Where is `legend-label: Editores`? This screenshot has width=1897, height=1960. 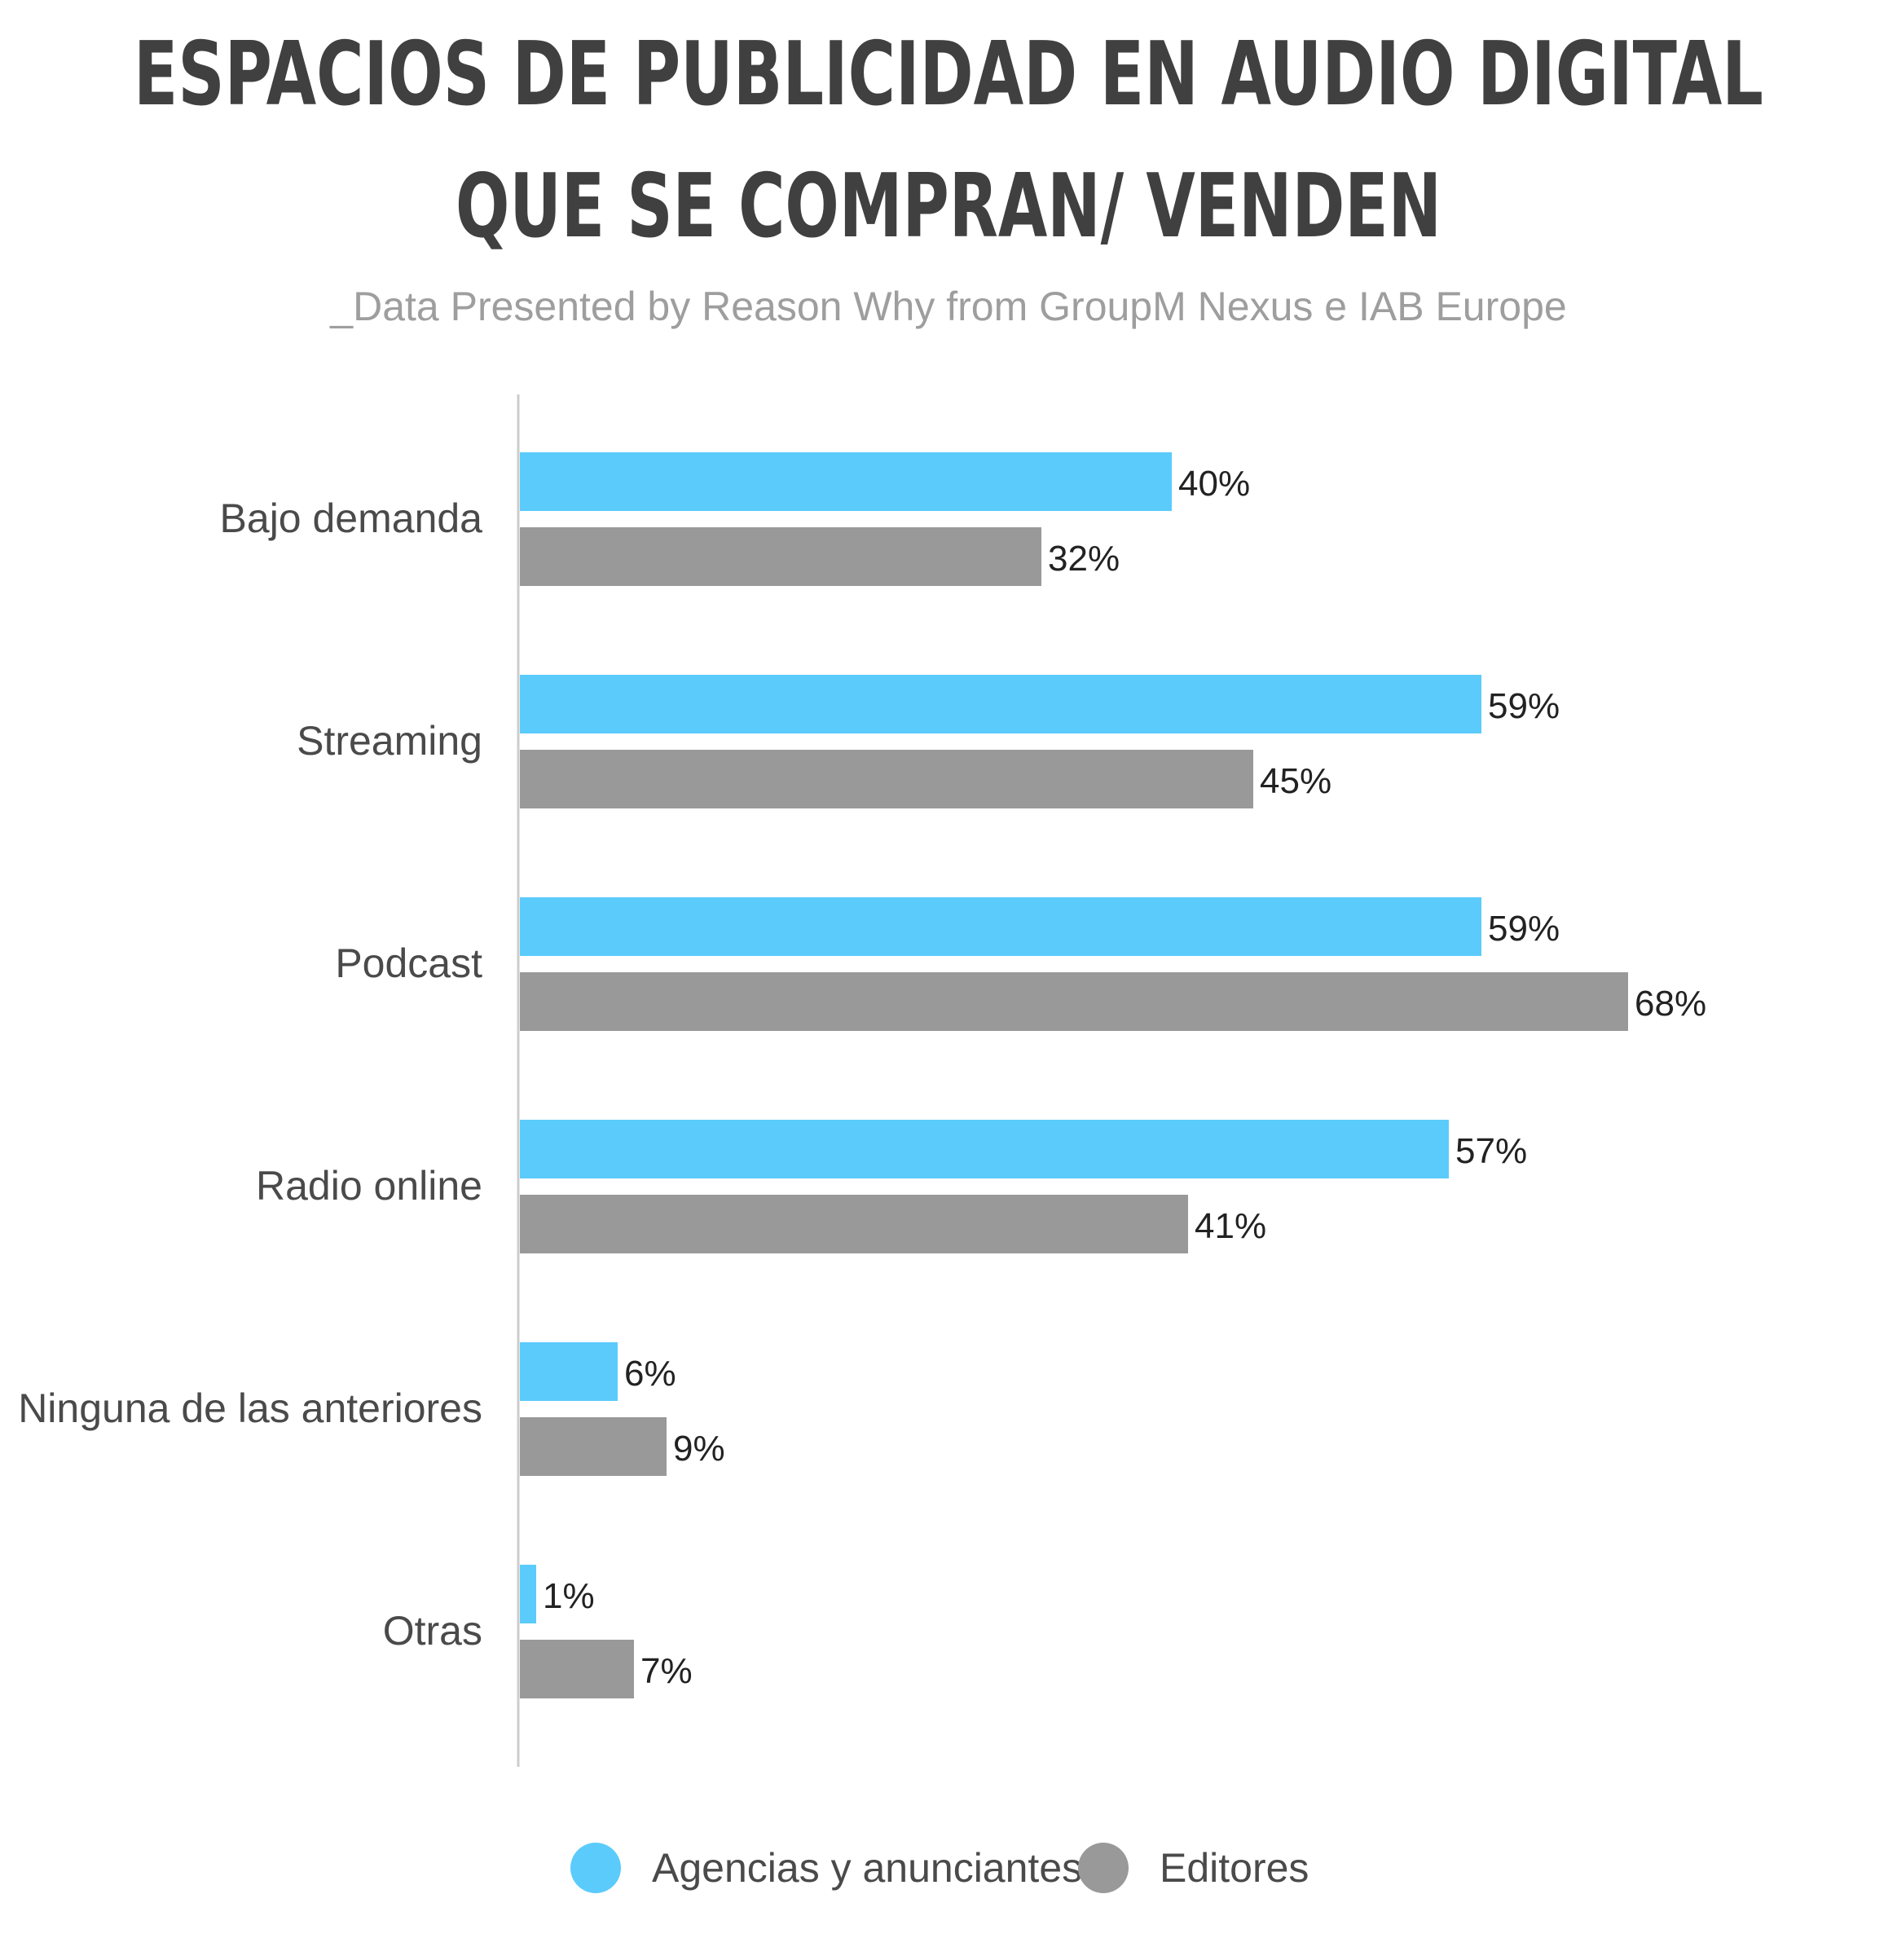 legend-label: Editores is located at coordinates (1234, 1868).